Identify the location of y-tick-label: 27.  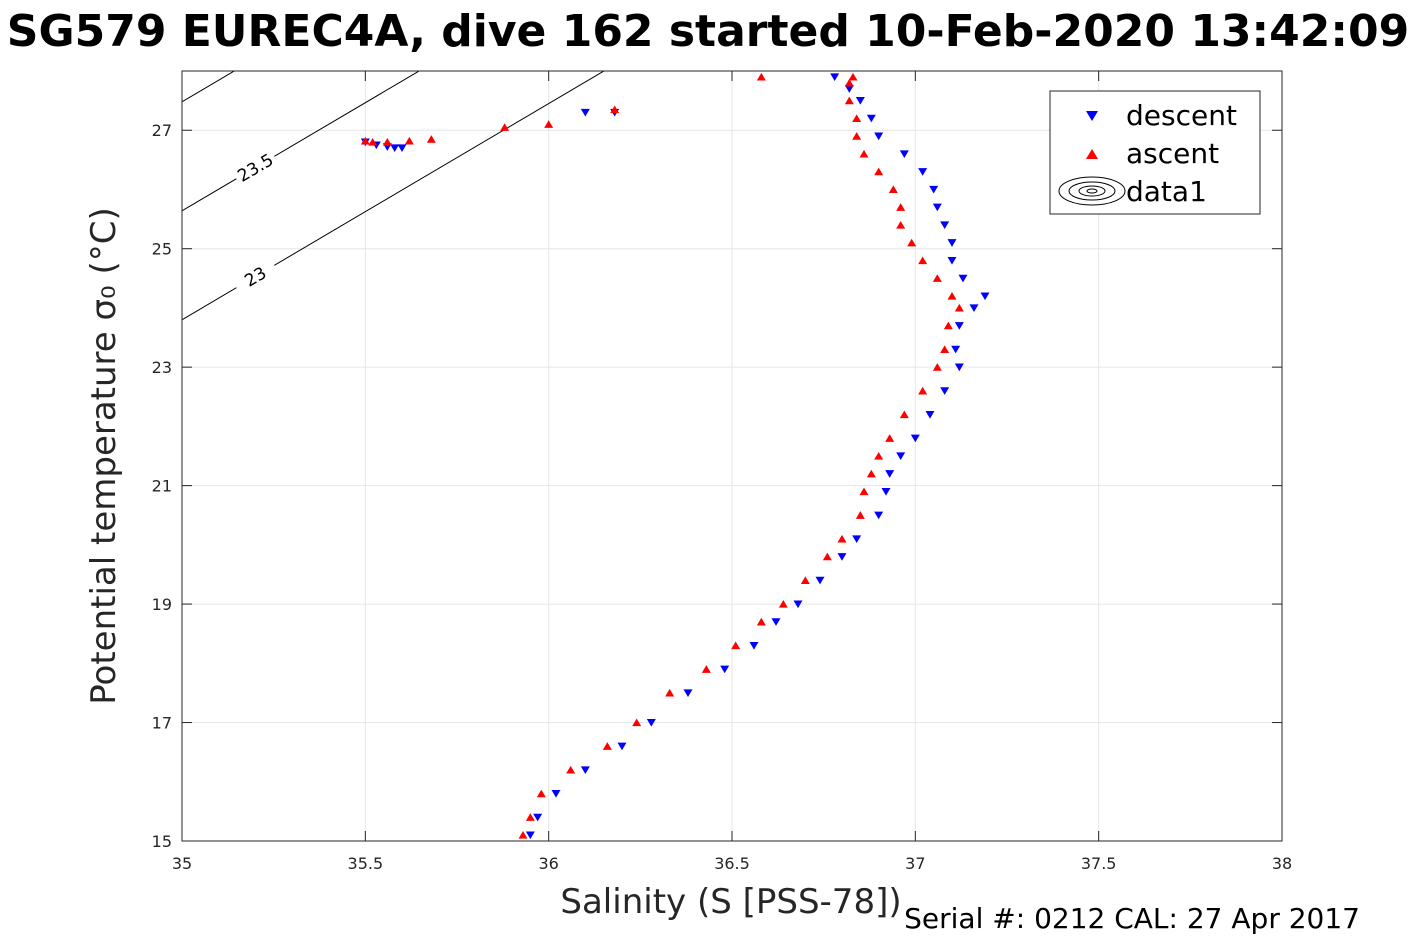
(162, 130).